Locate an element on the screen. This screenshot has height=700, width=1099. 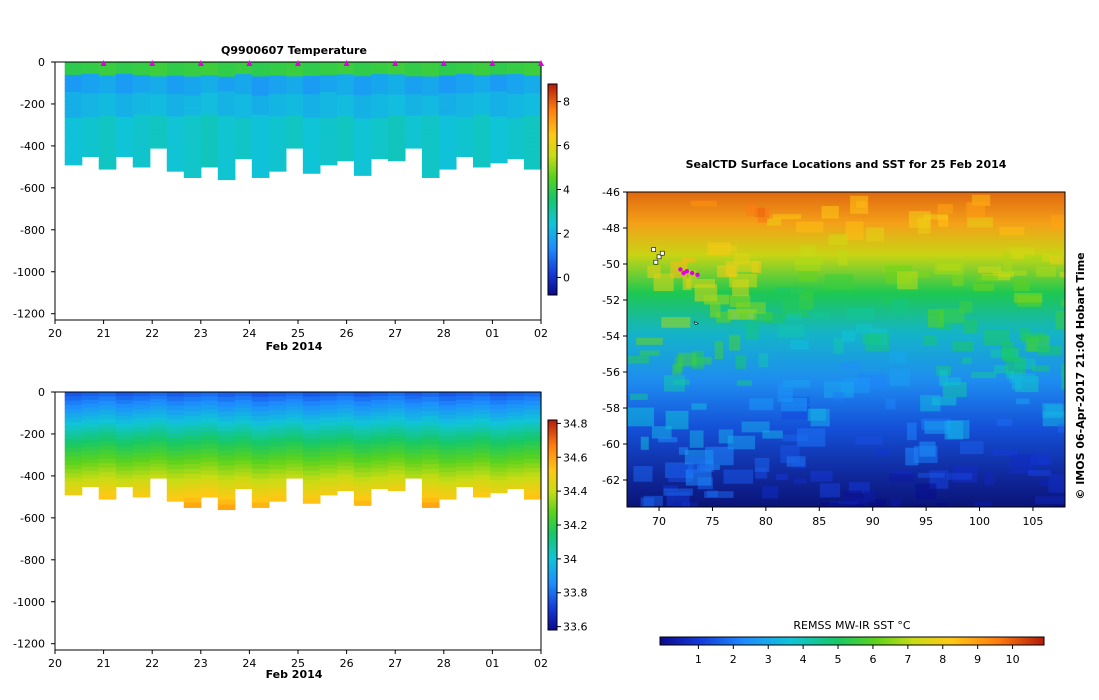
y-tick-label: -800 is located at coordinates (32, 230).